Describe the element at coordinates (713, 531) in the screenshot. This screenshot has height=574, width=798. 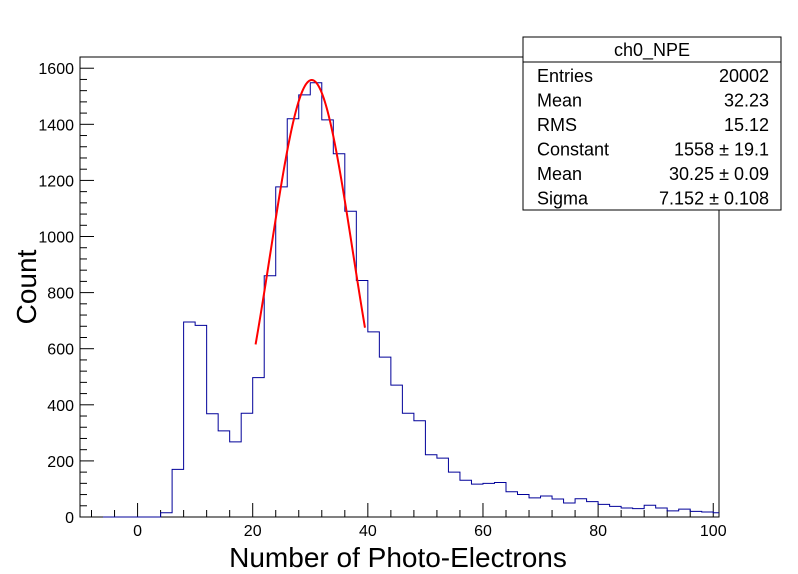
I see `x-tick-label: 100` at that location.